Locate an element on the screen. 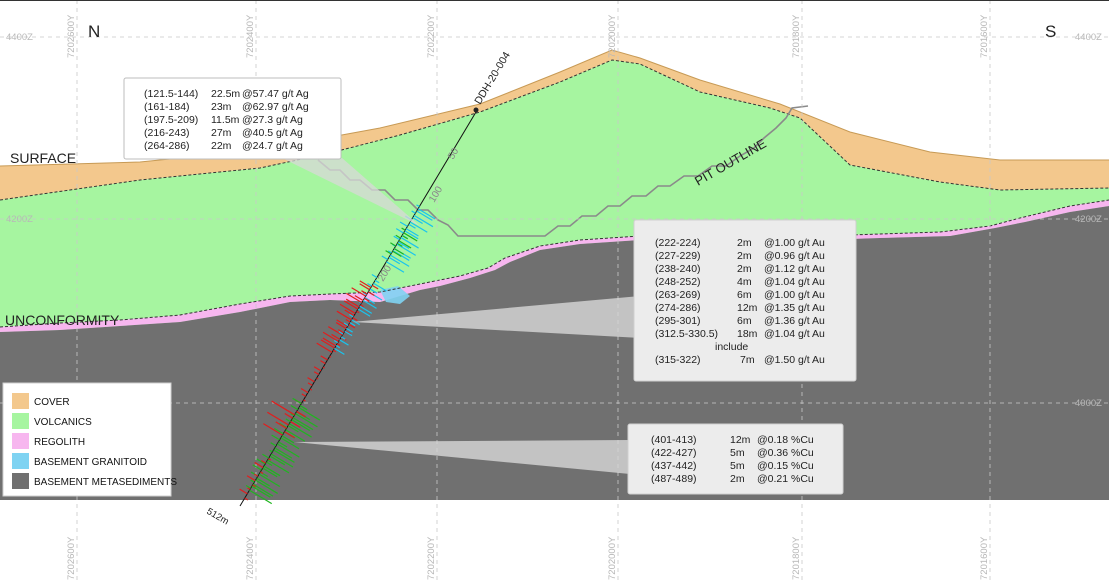  assay-grade: @62.97 g/t Ag is located at coordinates (275, 107).